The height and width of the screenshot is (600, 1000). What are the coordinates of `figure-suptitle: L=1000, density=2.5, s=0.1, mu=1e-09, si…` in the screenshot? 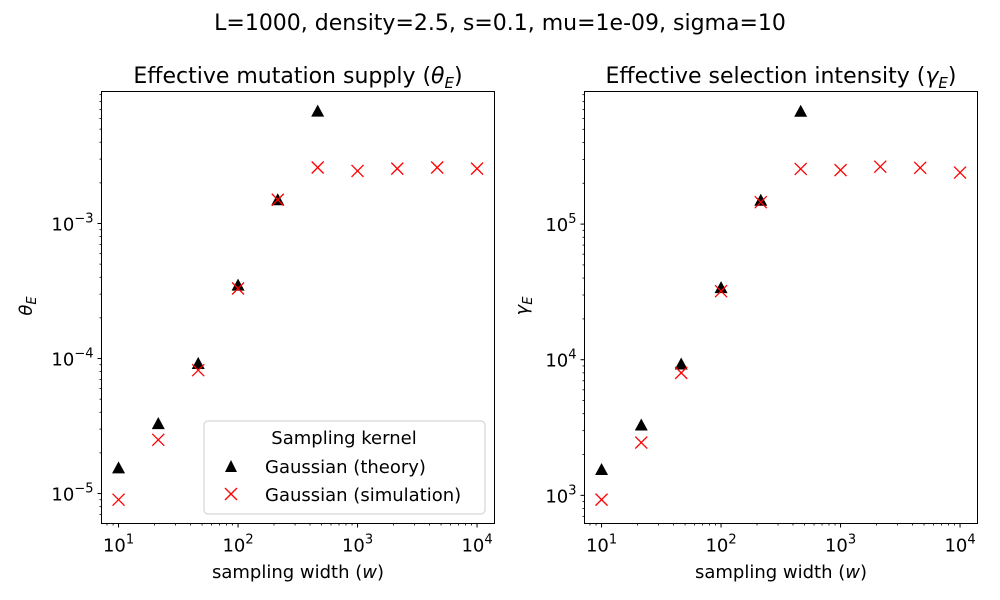 It's located at (500, 23).